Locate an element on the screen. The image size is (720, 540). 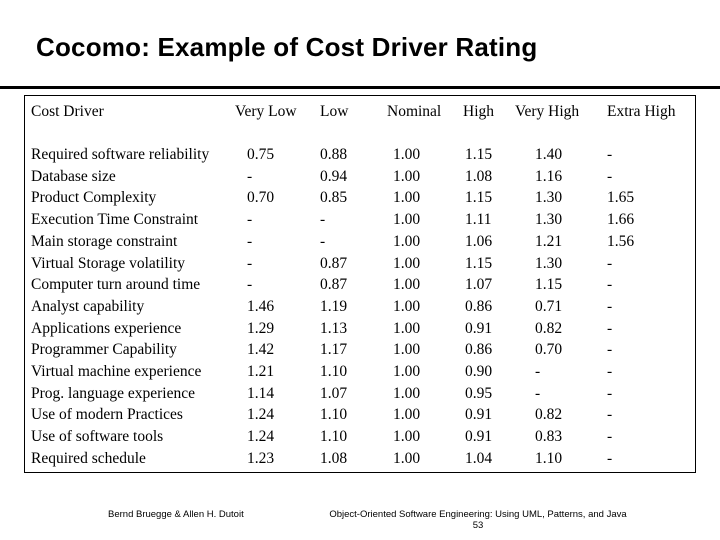
header-high: High is located at coordinates (478, 111).